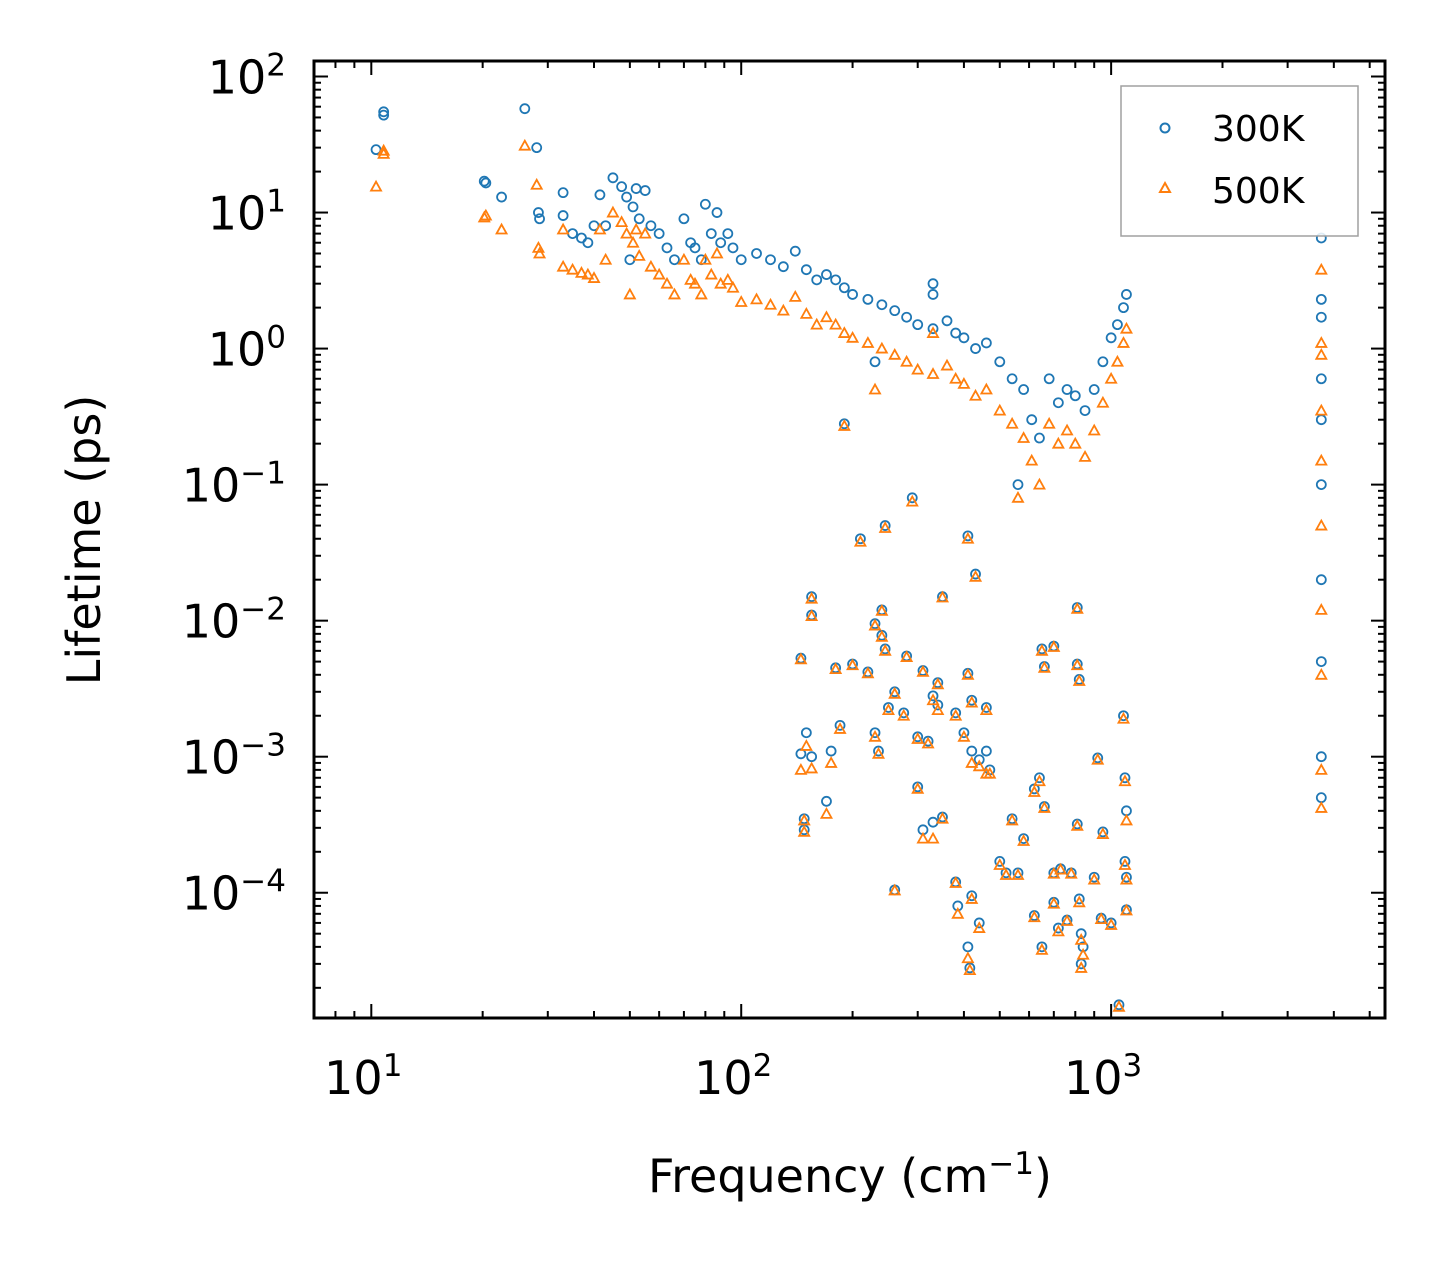 The width and height of the screenshot is (1443, 1267). Describe the element at coordinates (850, 1174) in the screenshot. I see `x-axis-title: Frequency (cm−1)` at that location.